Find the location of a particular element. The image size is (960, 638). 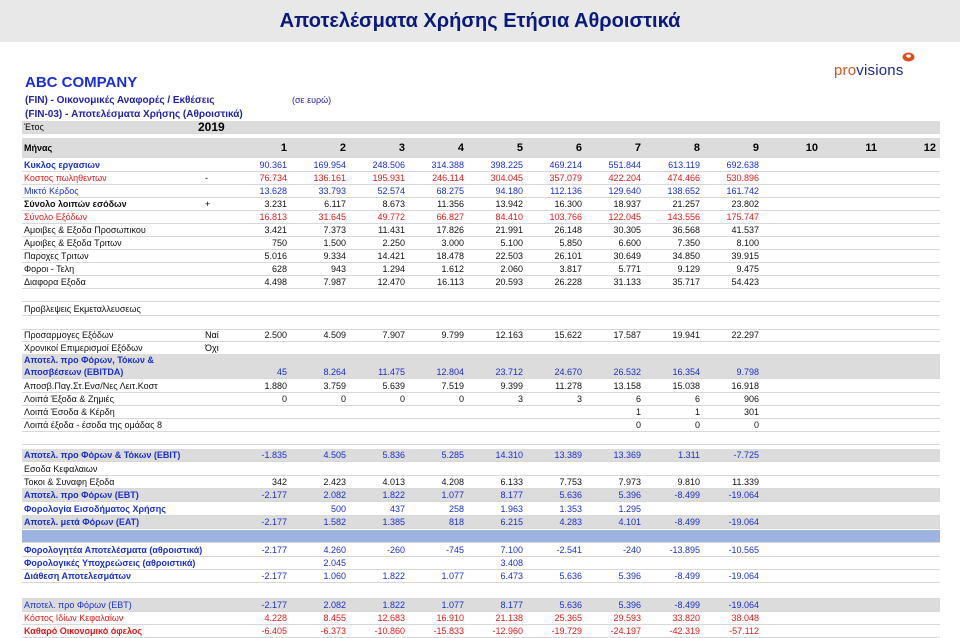

cell-value: 52.574 is located at coordinates (391, 191).